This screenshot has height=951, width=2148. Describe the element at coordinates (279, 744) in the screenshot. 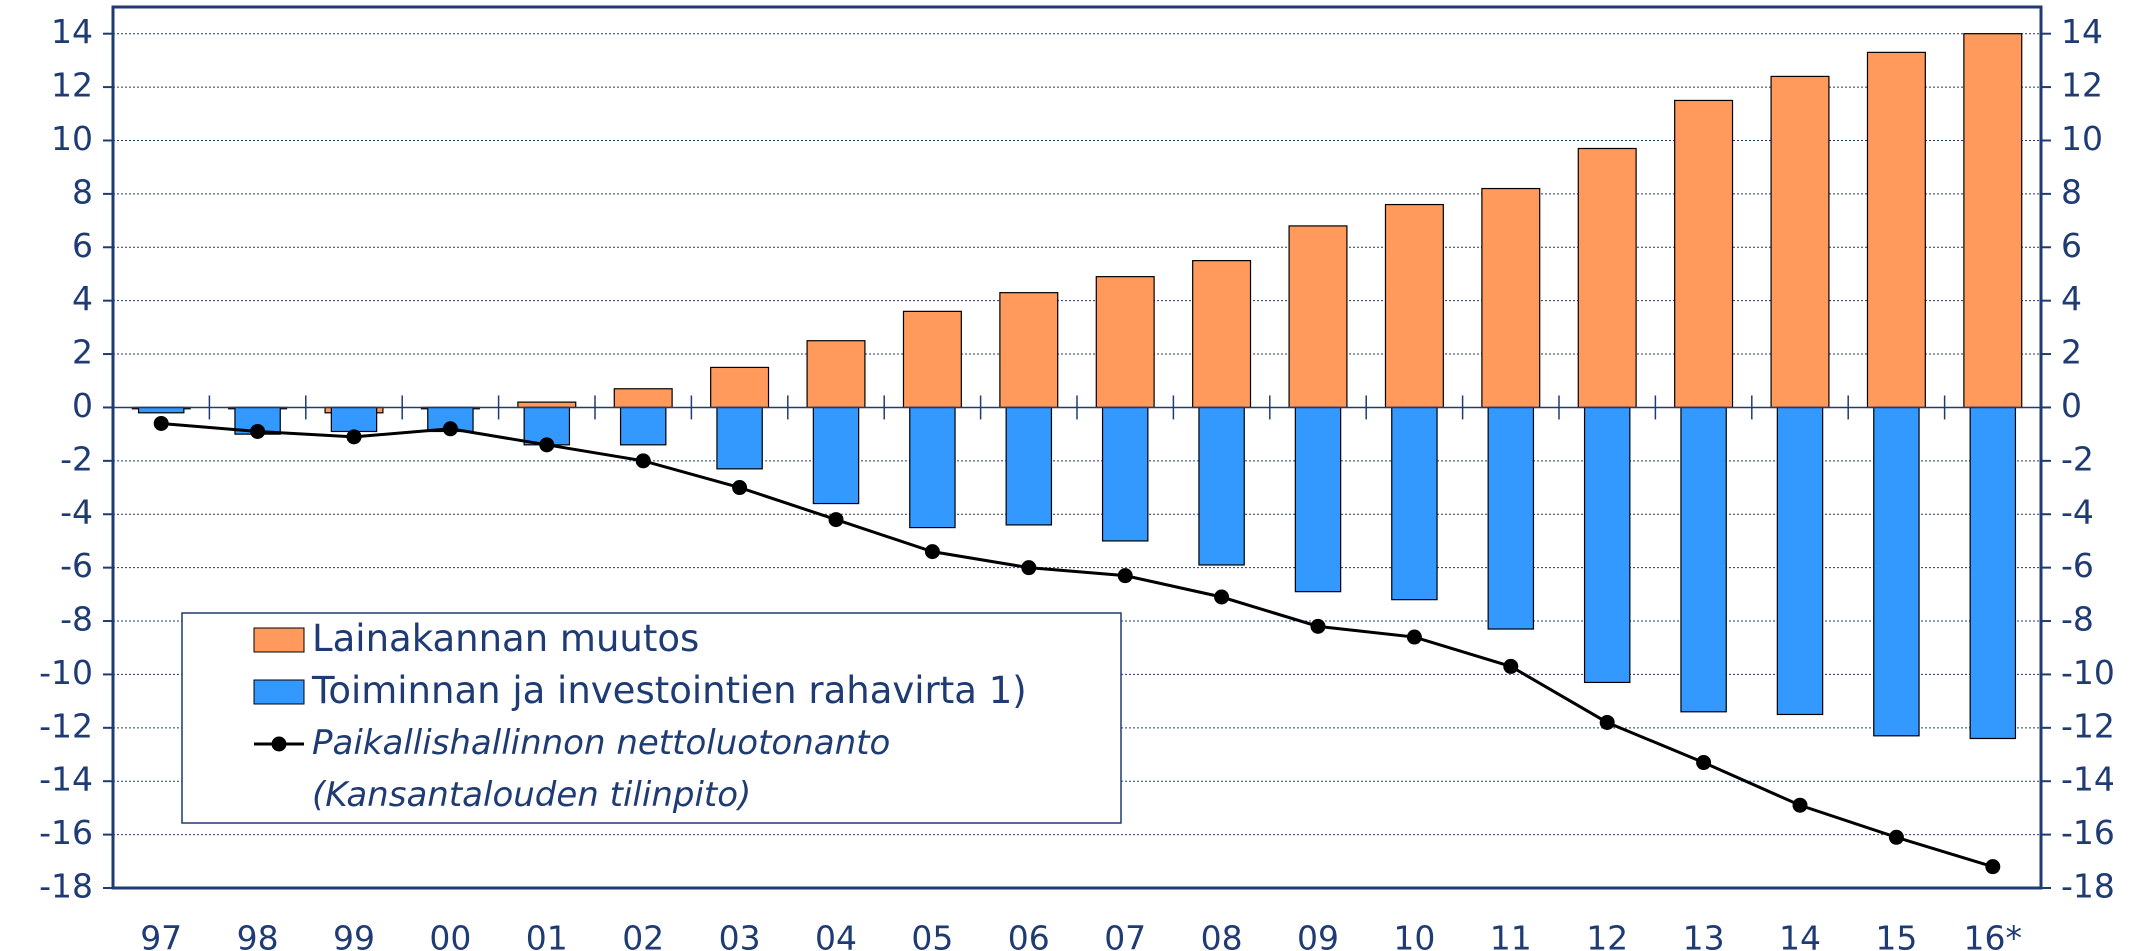

I see `legend-marker` at that location.